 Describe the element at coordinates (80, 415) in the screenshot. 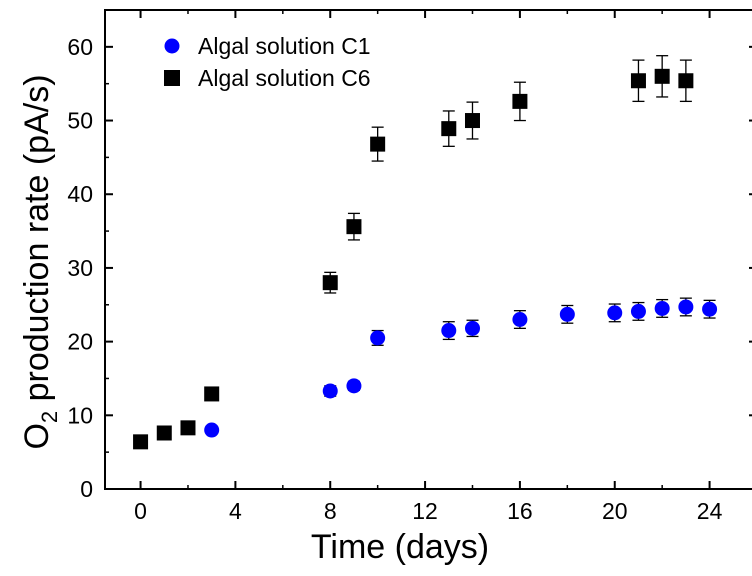

I see `y-tick-label: 10` at that location.